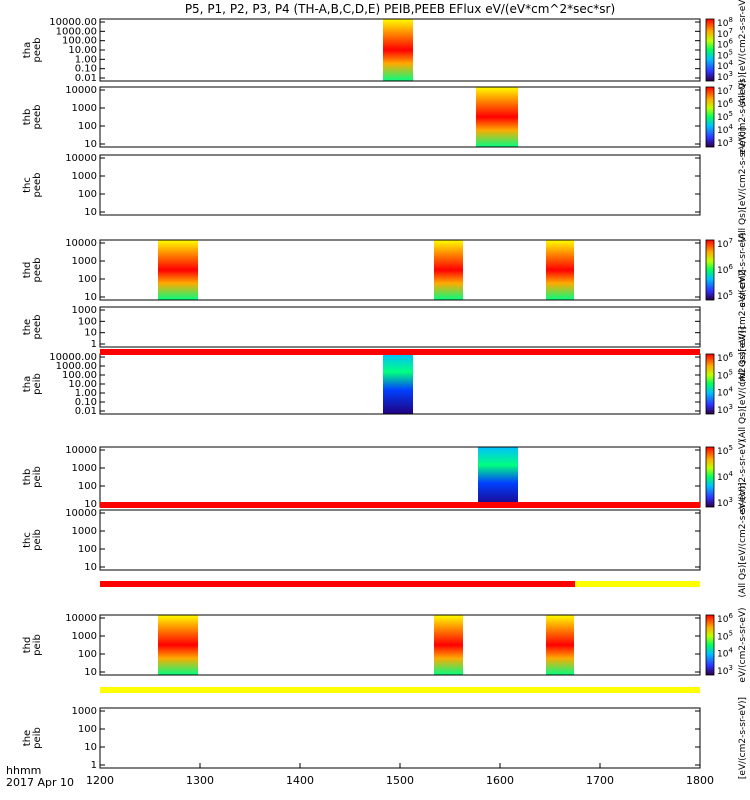 This screenshot has width=750, height=800. What do you see at coordinates (725, 142) in the screenshot?
I see `colorbar-tick-label: 10³` at bounding box center [725, 142].